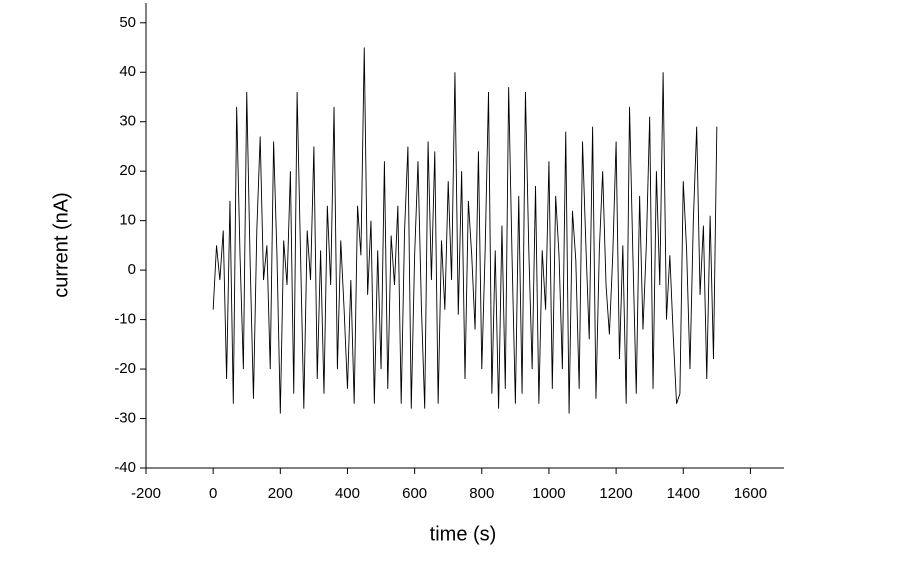  What do you see at coordinates (125, 319) in the screenshot?
I see `y-tick-label: -10` at bounding box center [125, 319].